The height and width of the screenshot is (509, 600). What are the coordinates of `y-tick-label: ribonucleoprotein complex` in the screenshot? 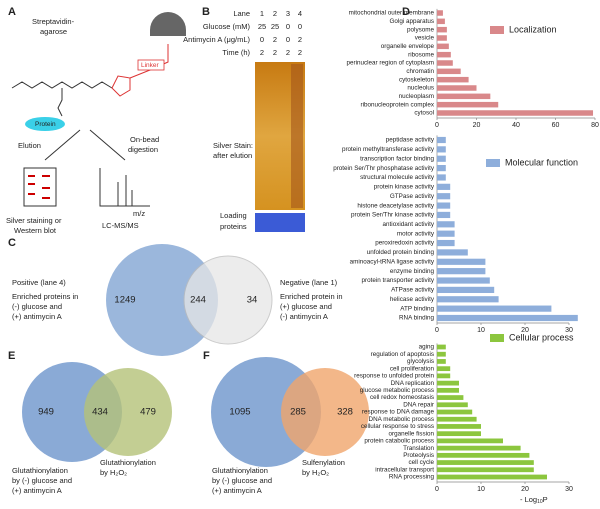 It's located at (397, 104).